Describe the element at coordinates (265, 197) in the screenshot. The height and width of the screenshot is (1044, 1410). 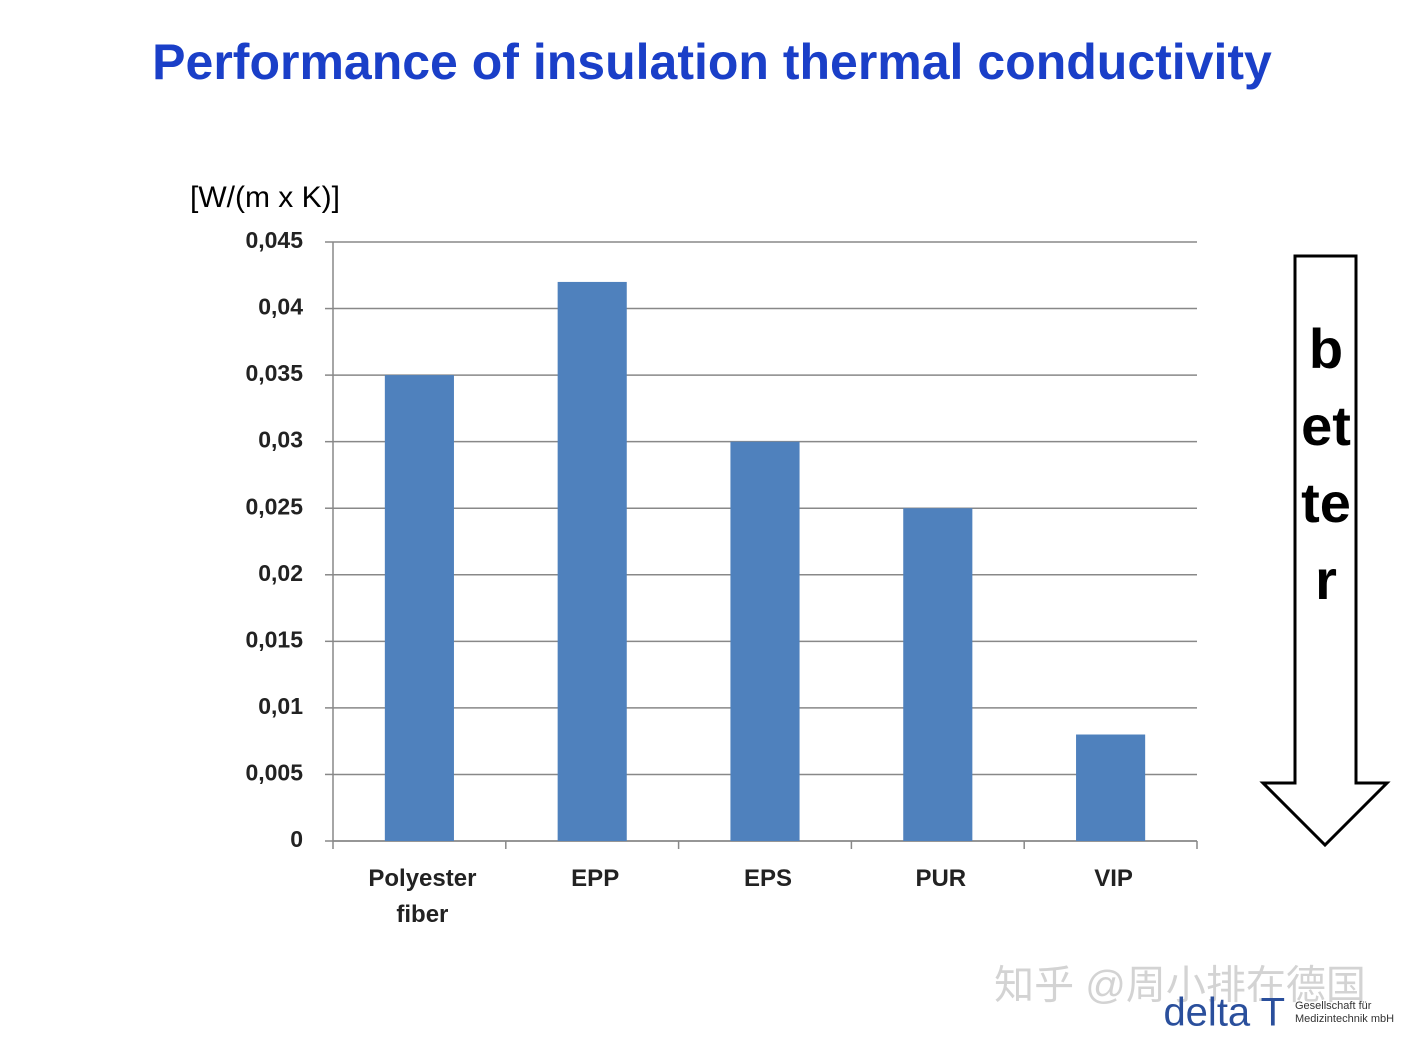
I see `y-axis-label: [W/(m x K)]` at that location.